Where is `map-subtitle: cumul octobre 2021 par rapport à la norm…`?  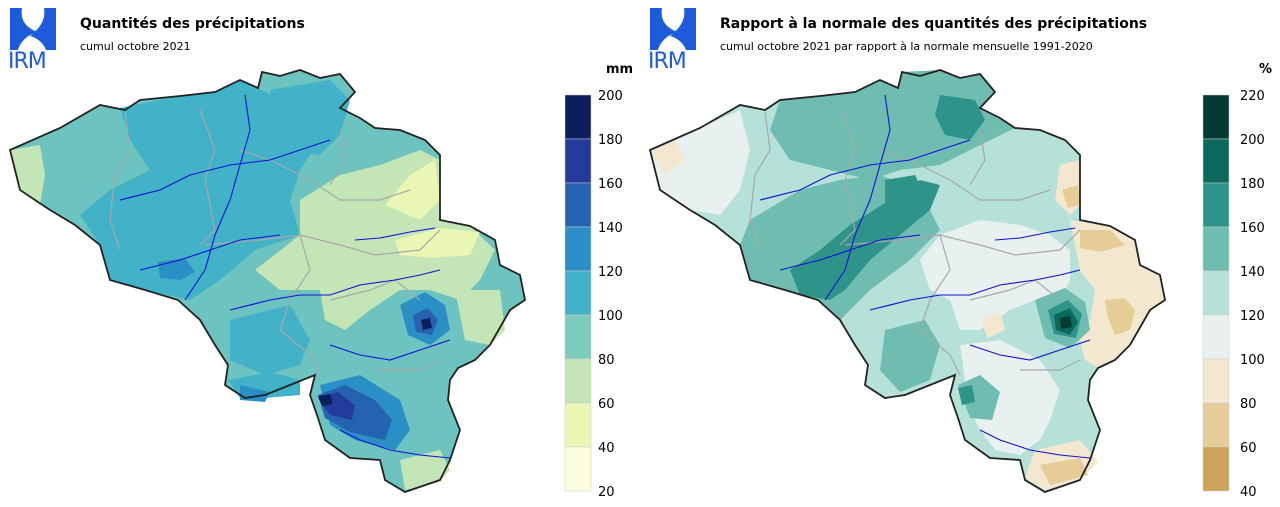 map-subtitle: cumul octobre 2021 par rapport à la norm… is located at coordinates (906, 46).